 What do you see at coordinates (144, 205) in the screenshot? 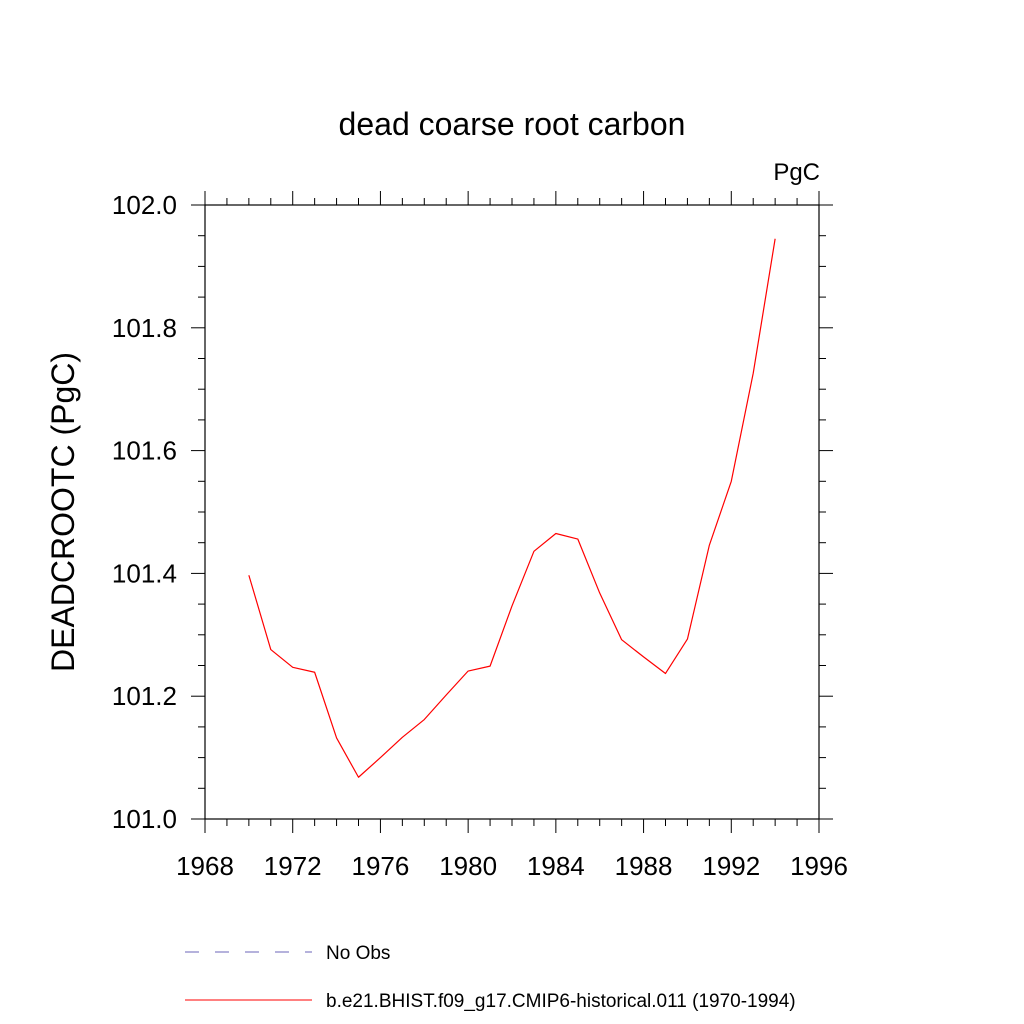
I see `y-tick-label: 102.0` at bounding box center [144, 205].